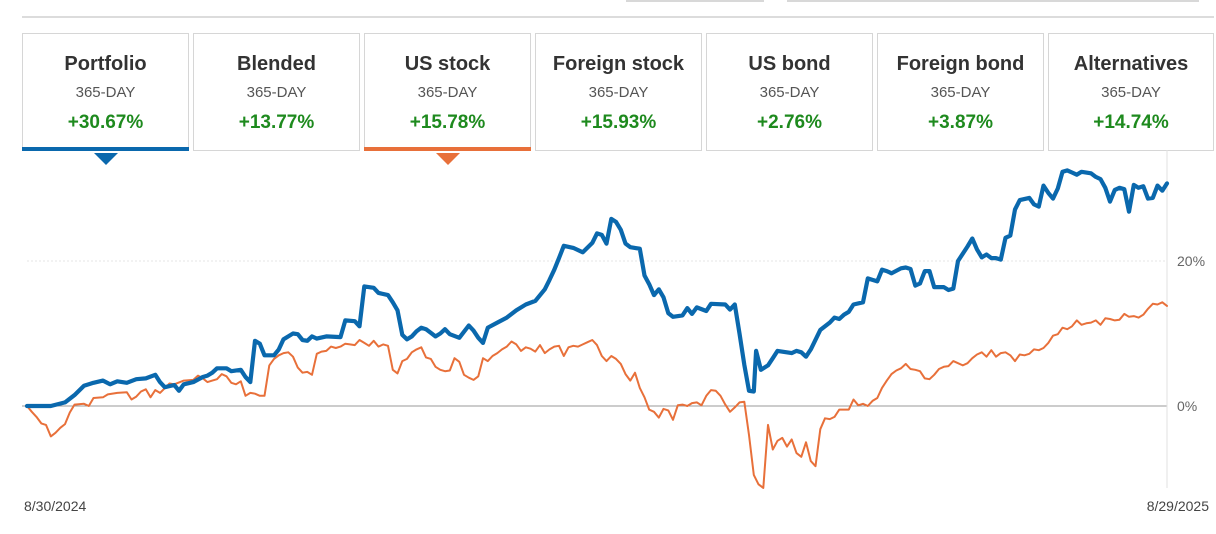 Image resolution: width=1216 pixels, height=534 pixels. I want to click on tab-blended: Blended 365-DAY +13.77%, so click(276, 92).